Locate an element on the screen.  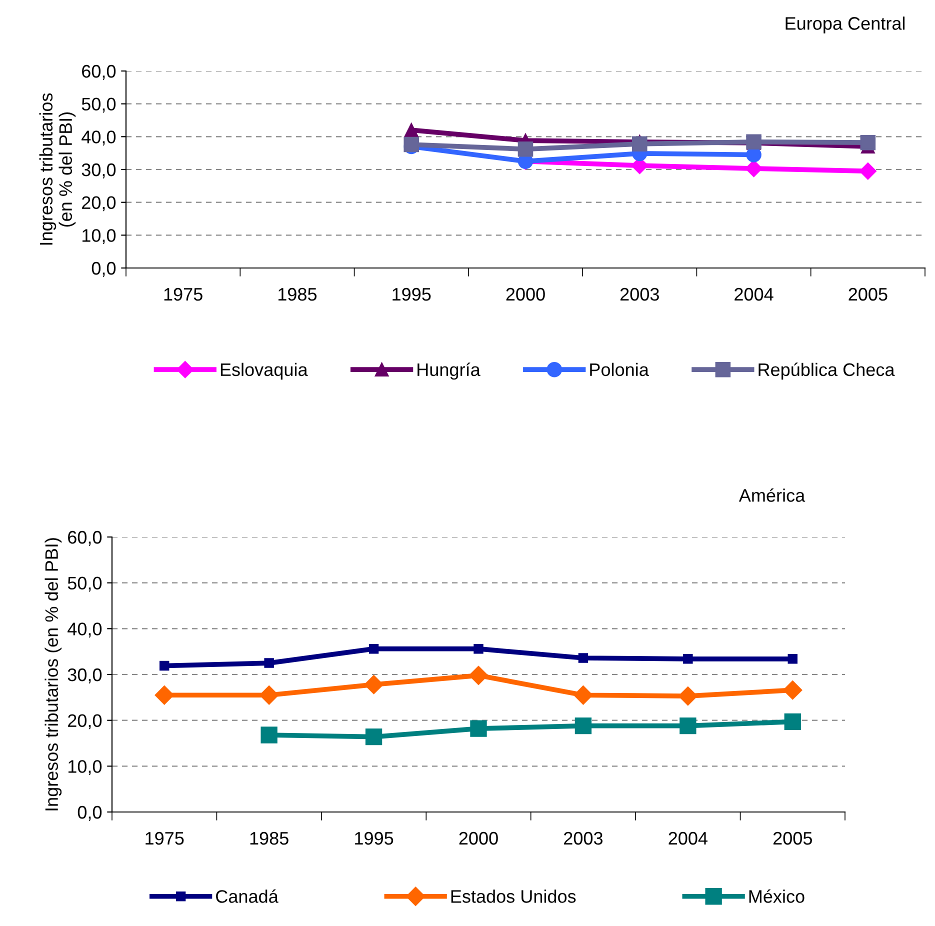
legend-label: México is located at coordinates (776, 896).